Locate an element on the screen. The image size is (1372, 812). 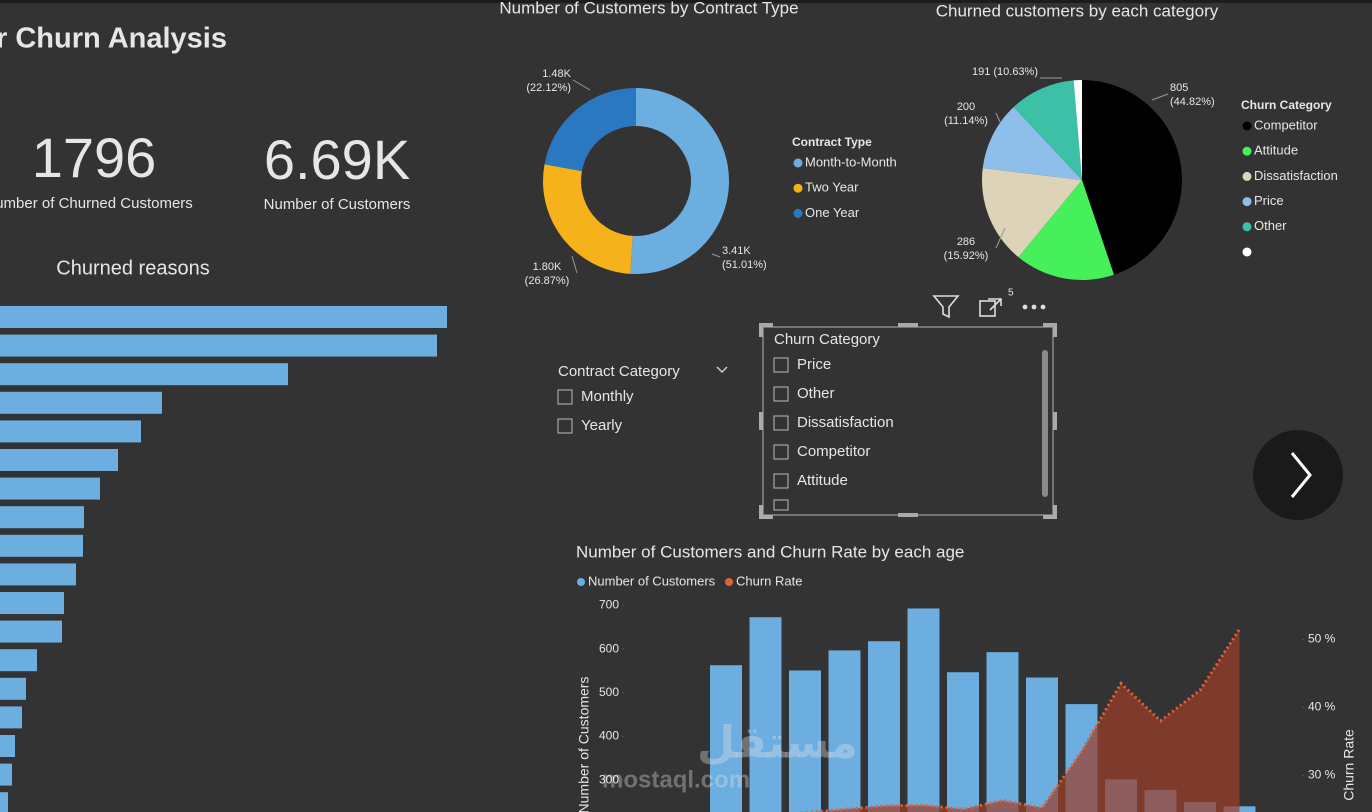
label-percent: (51.01%) is located at coordinates (744, 265).